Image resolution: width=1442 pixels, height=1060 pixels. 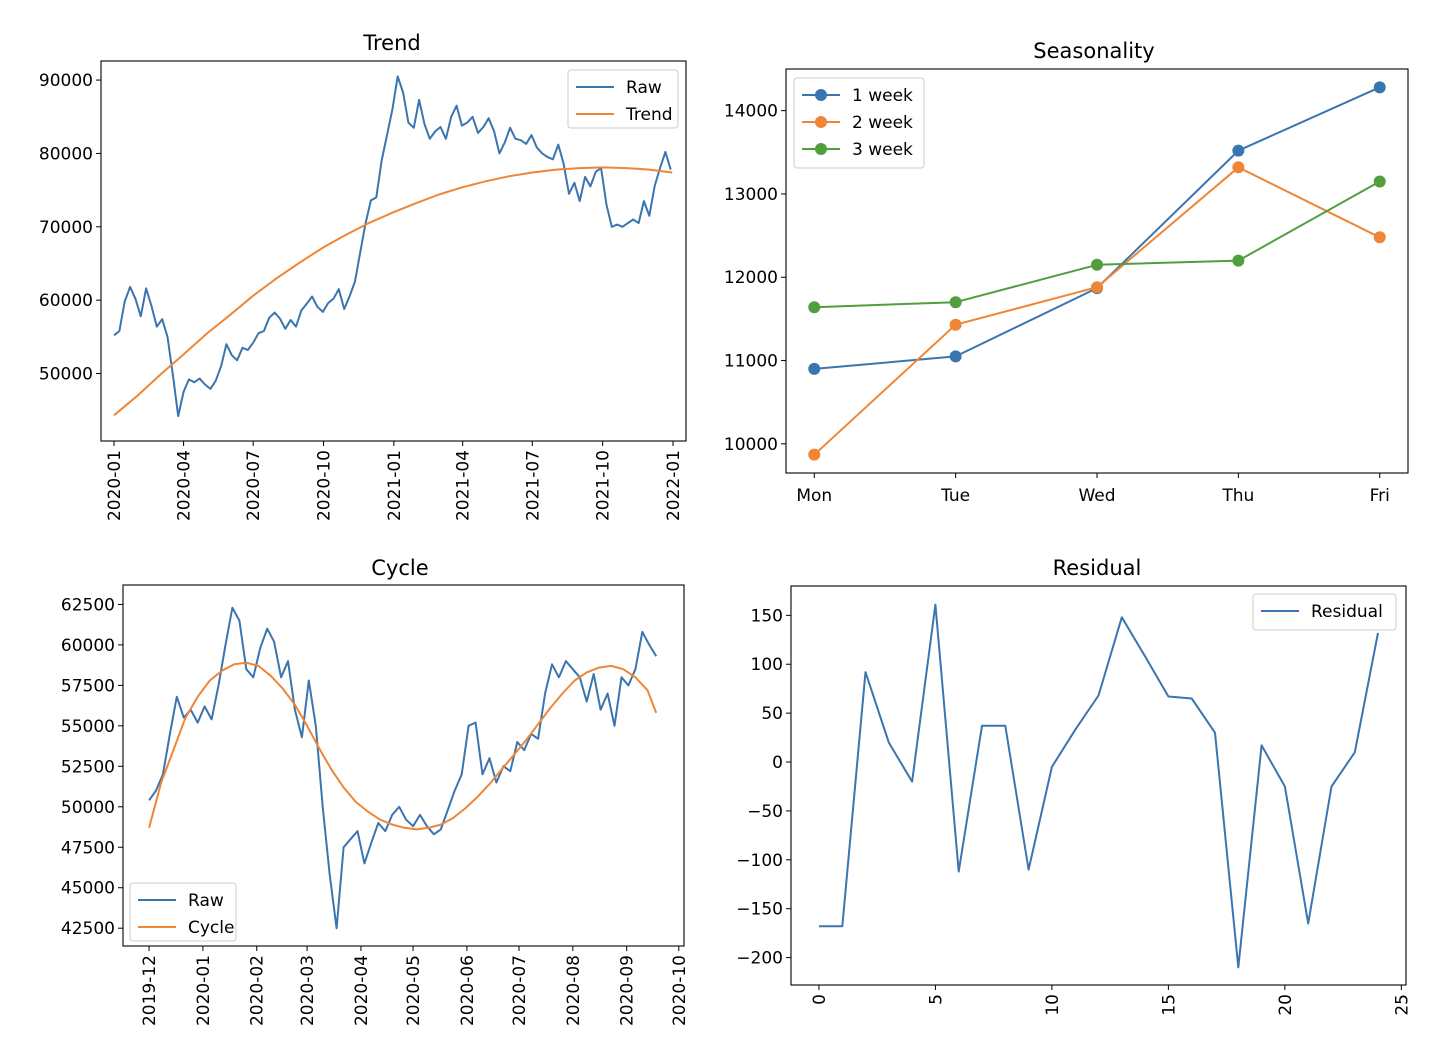 What do you see at coordinates (751, 445) in the screenshot?
I see `seasonality-y-tick-label: 10000` at bounding box center [751, 445].